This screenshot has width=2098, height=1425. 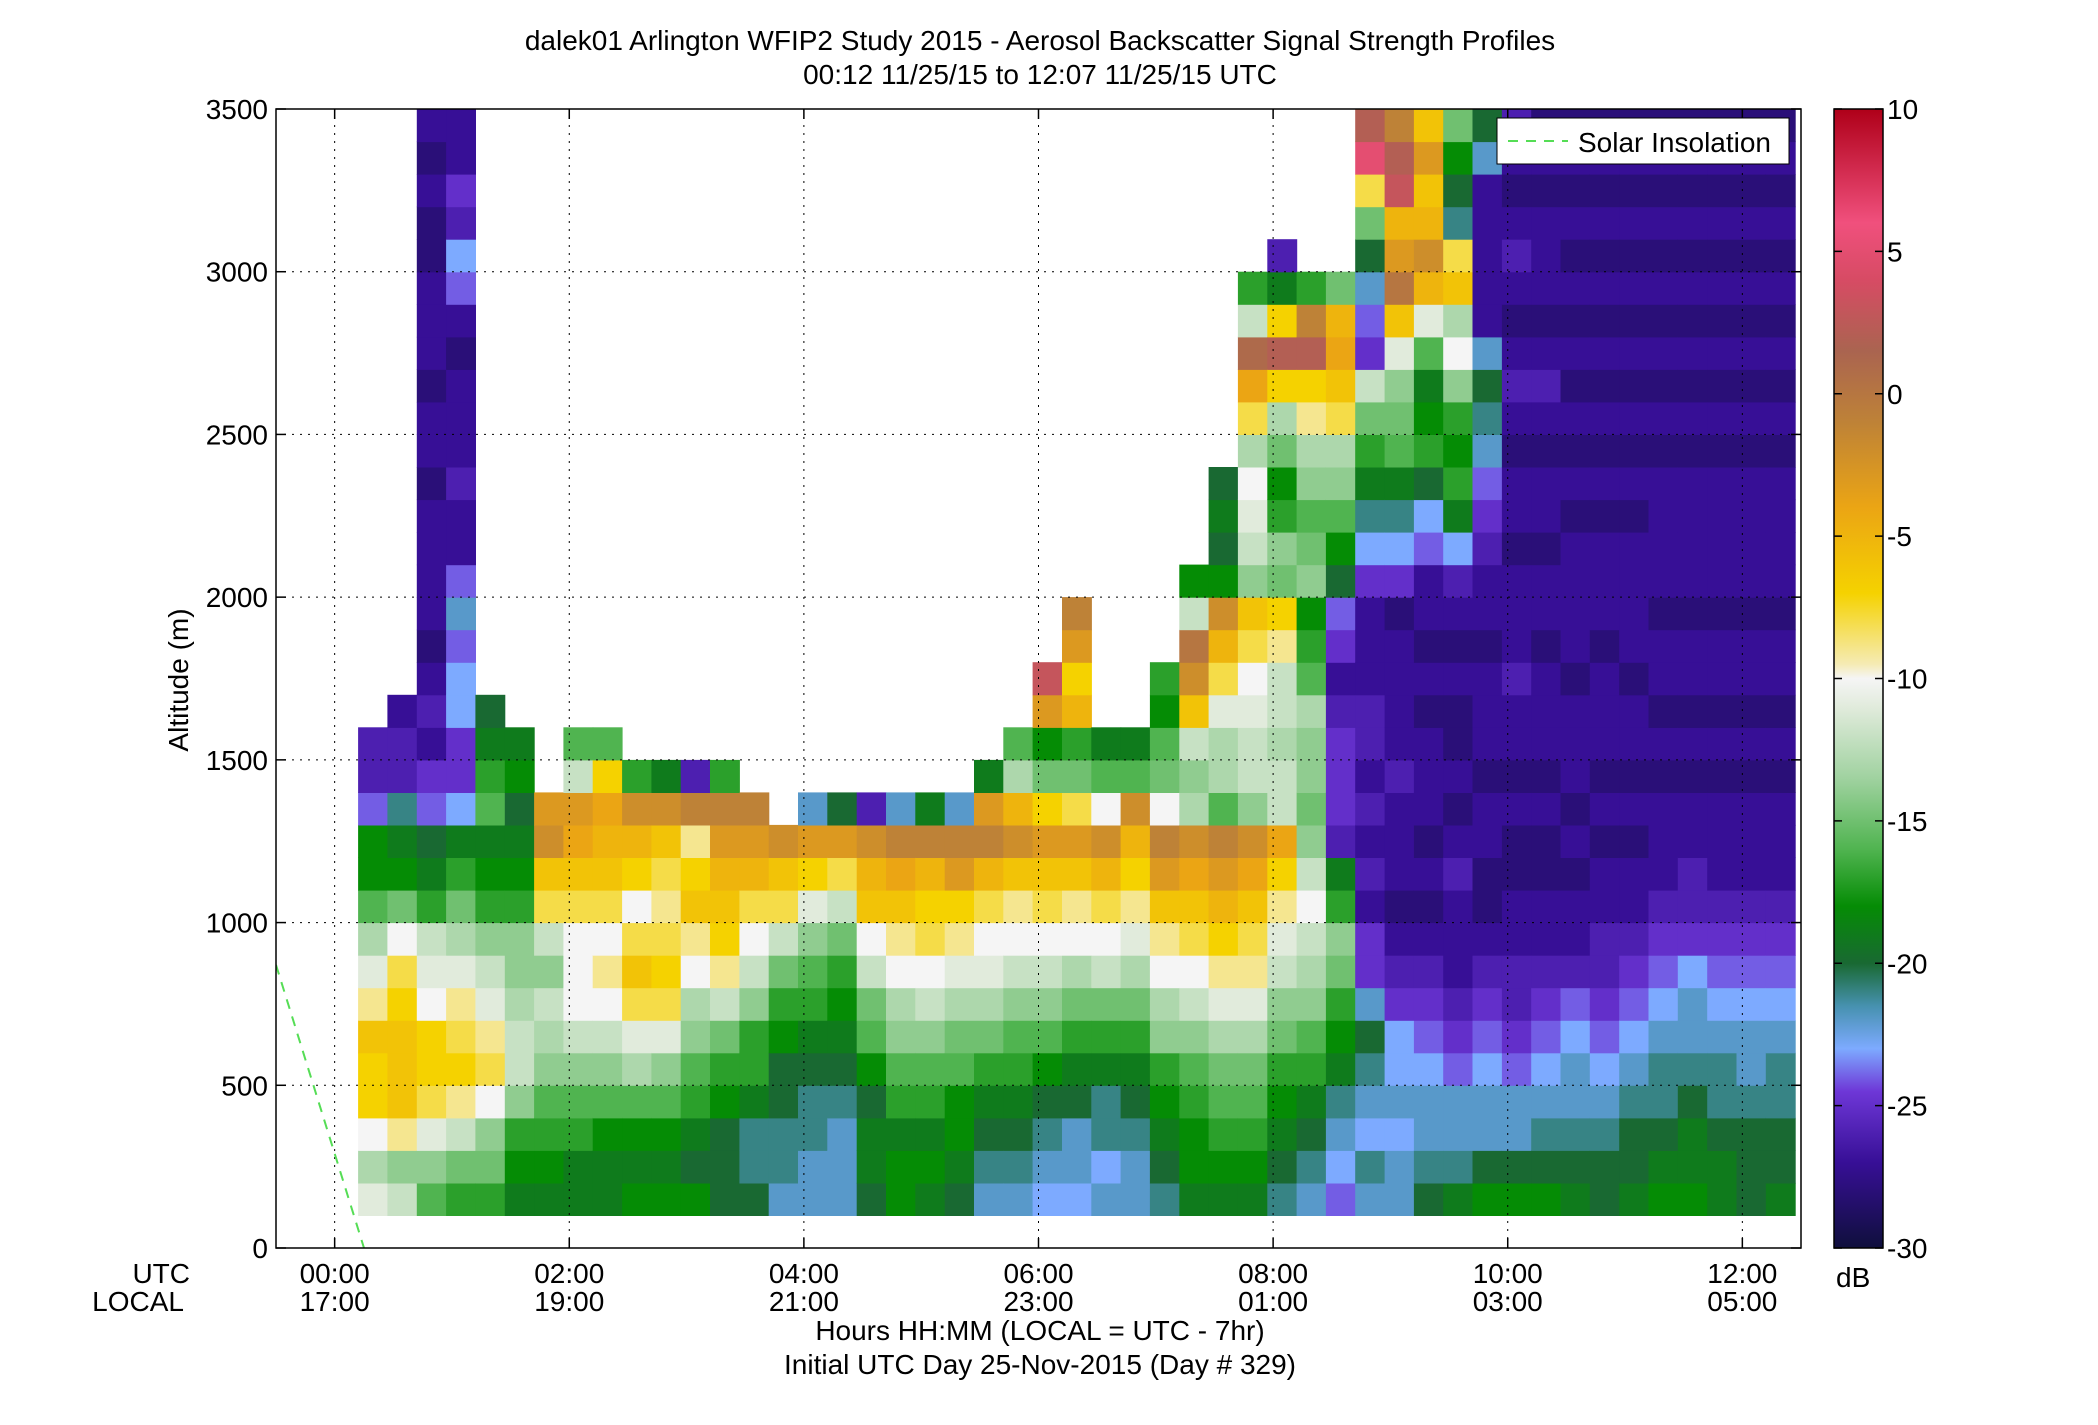 I want to click on chart-subtitle: 00:12 11/25/15 to 12:07 11/25/15 UTC, so click(x=1040, y=74).